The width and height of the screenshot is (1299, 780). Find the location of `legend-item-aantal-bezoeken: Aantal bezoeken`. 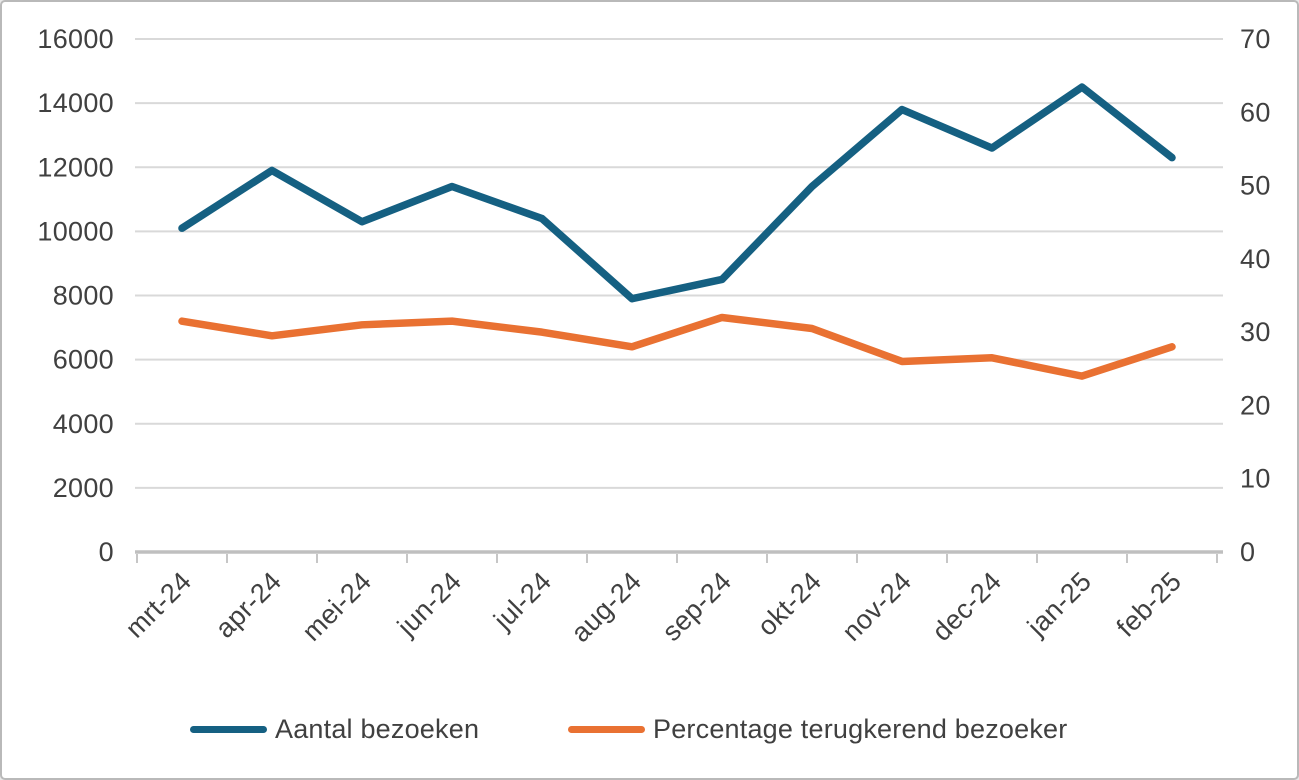

legend-item-aantal-bezoeken: Aantal bezoeken is located at coordinates (334, 729).